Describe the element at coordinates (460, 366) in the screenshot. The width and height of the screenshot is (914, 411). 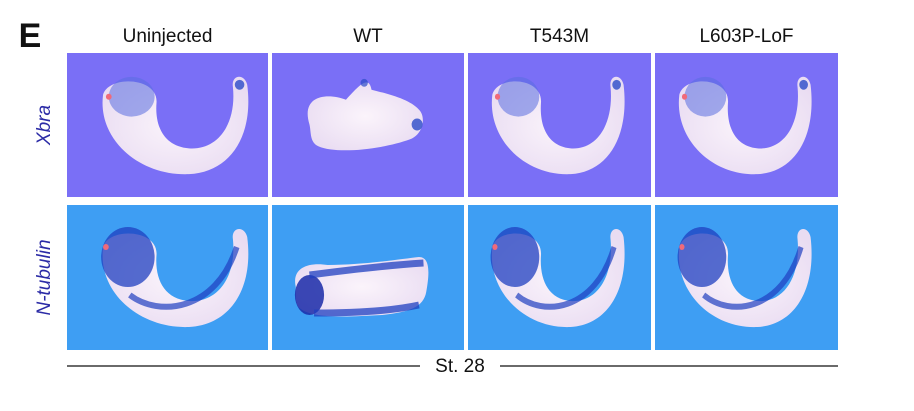
I see `stage-label: St. 28` at that location.